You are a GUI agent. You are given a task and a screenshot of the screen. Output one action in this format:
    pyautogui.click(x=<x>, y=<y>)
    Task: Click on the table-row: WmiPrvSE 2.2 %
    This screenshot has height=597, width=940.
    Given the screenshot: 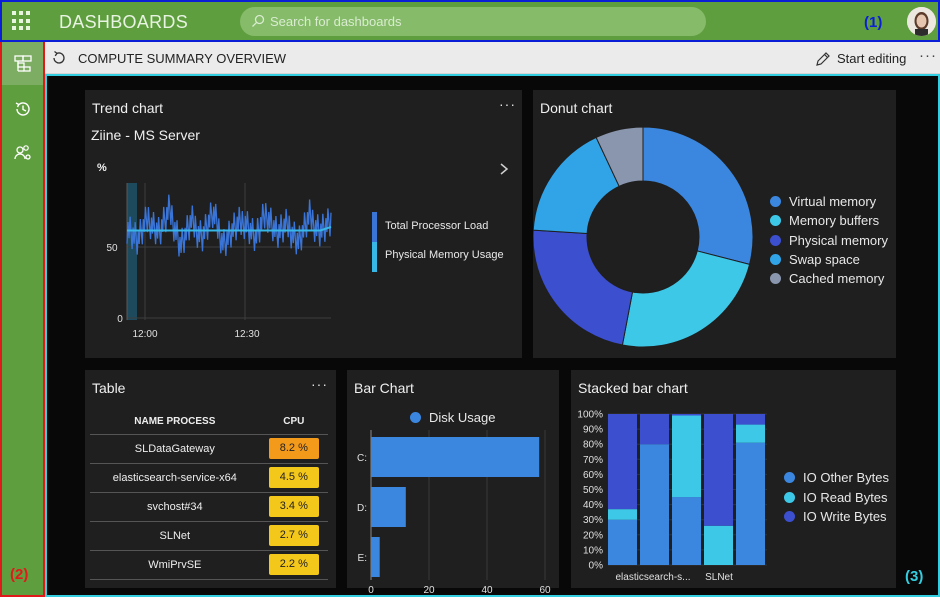 What is the action you would take?
    pyautogui.click(x=209, y=565)
    